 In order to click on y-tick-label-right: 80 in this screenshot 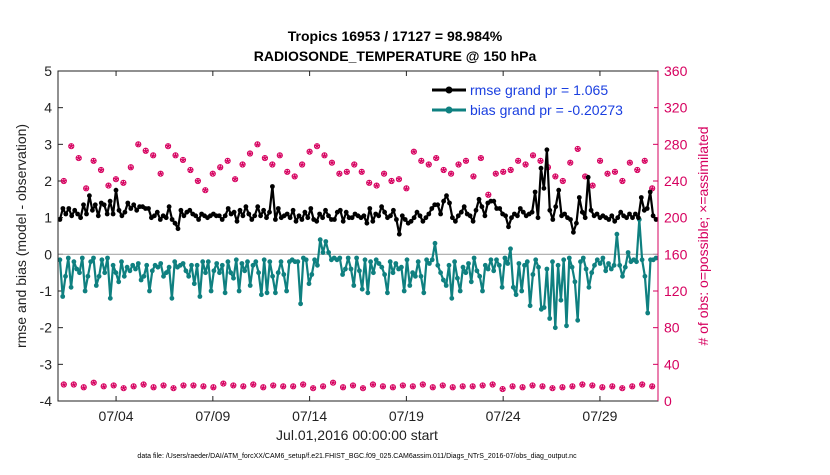, I will do `click(672, 328)`.